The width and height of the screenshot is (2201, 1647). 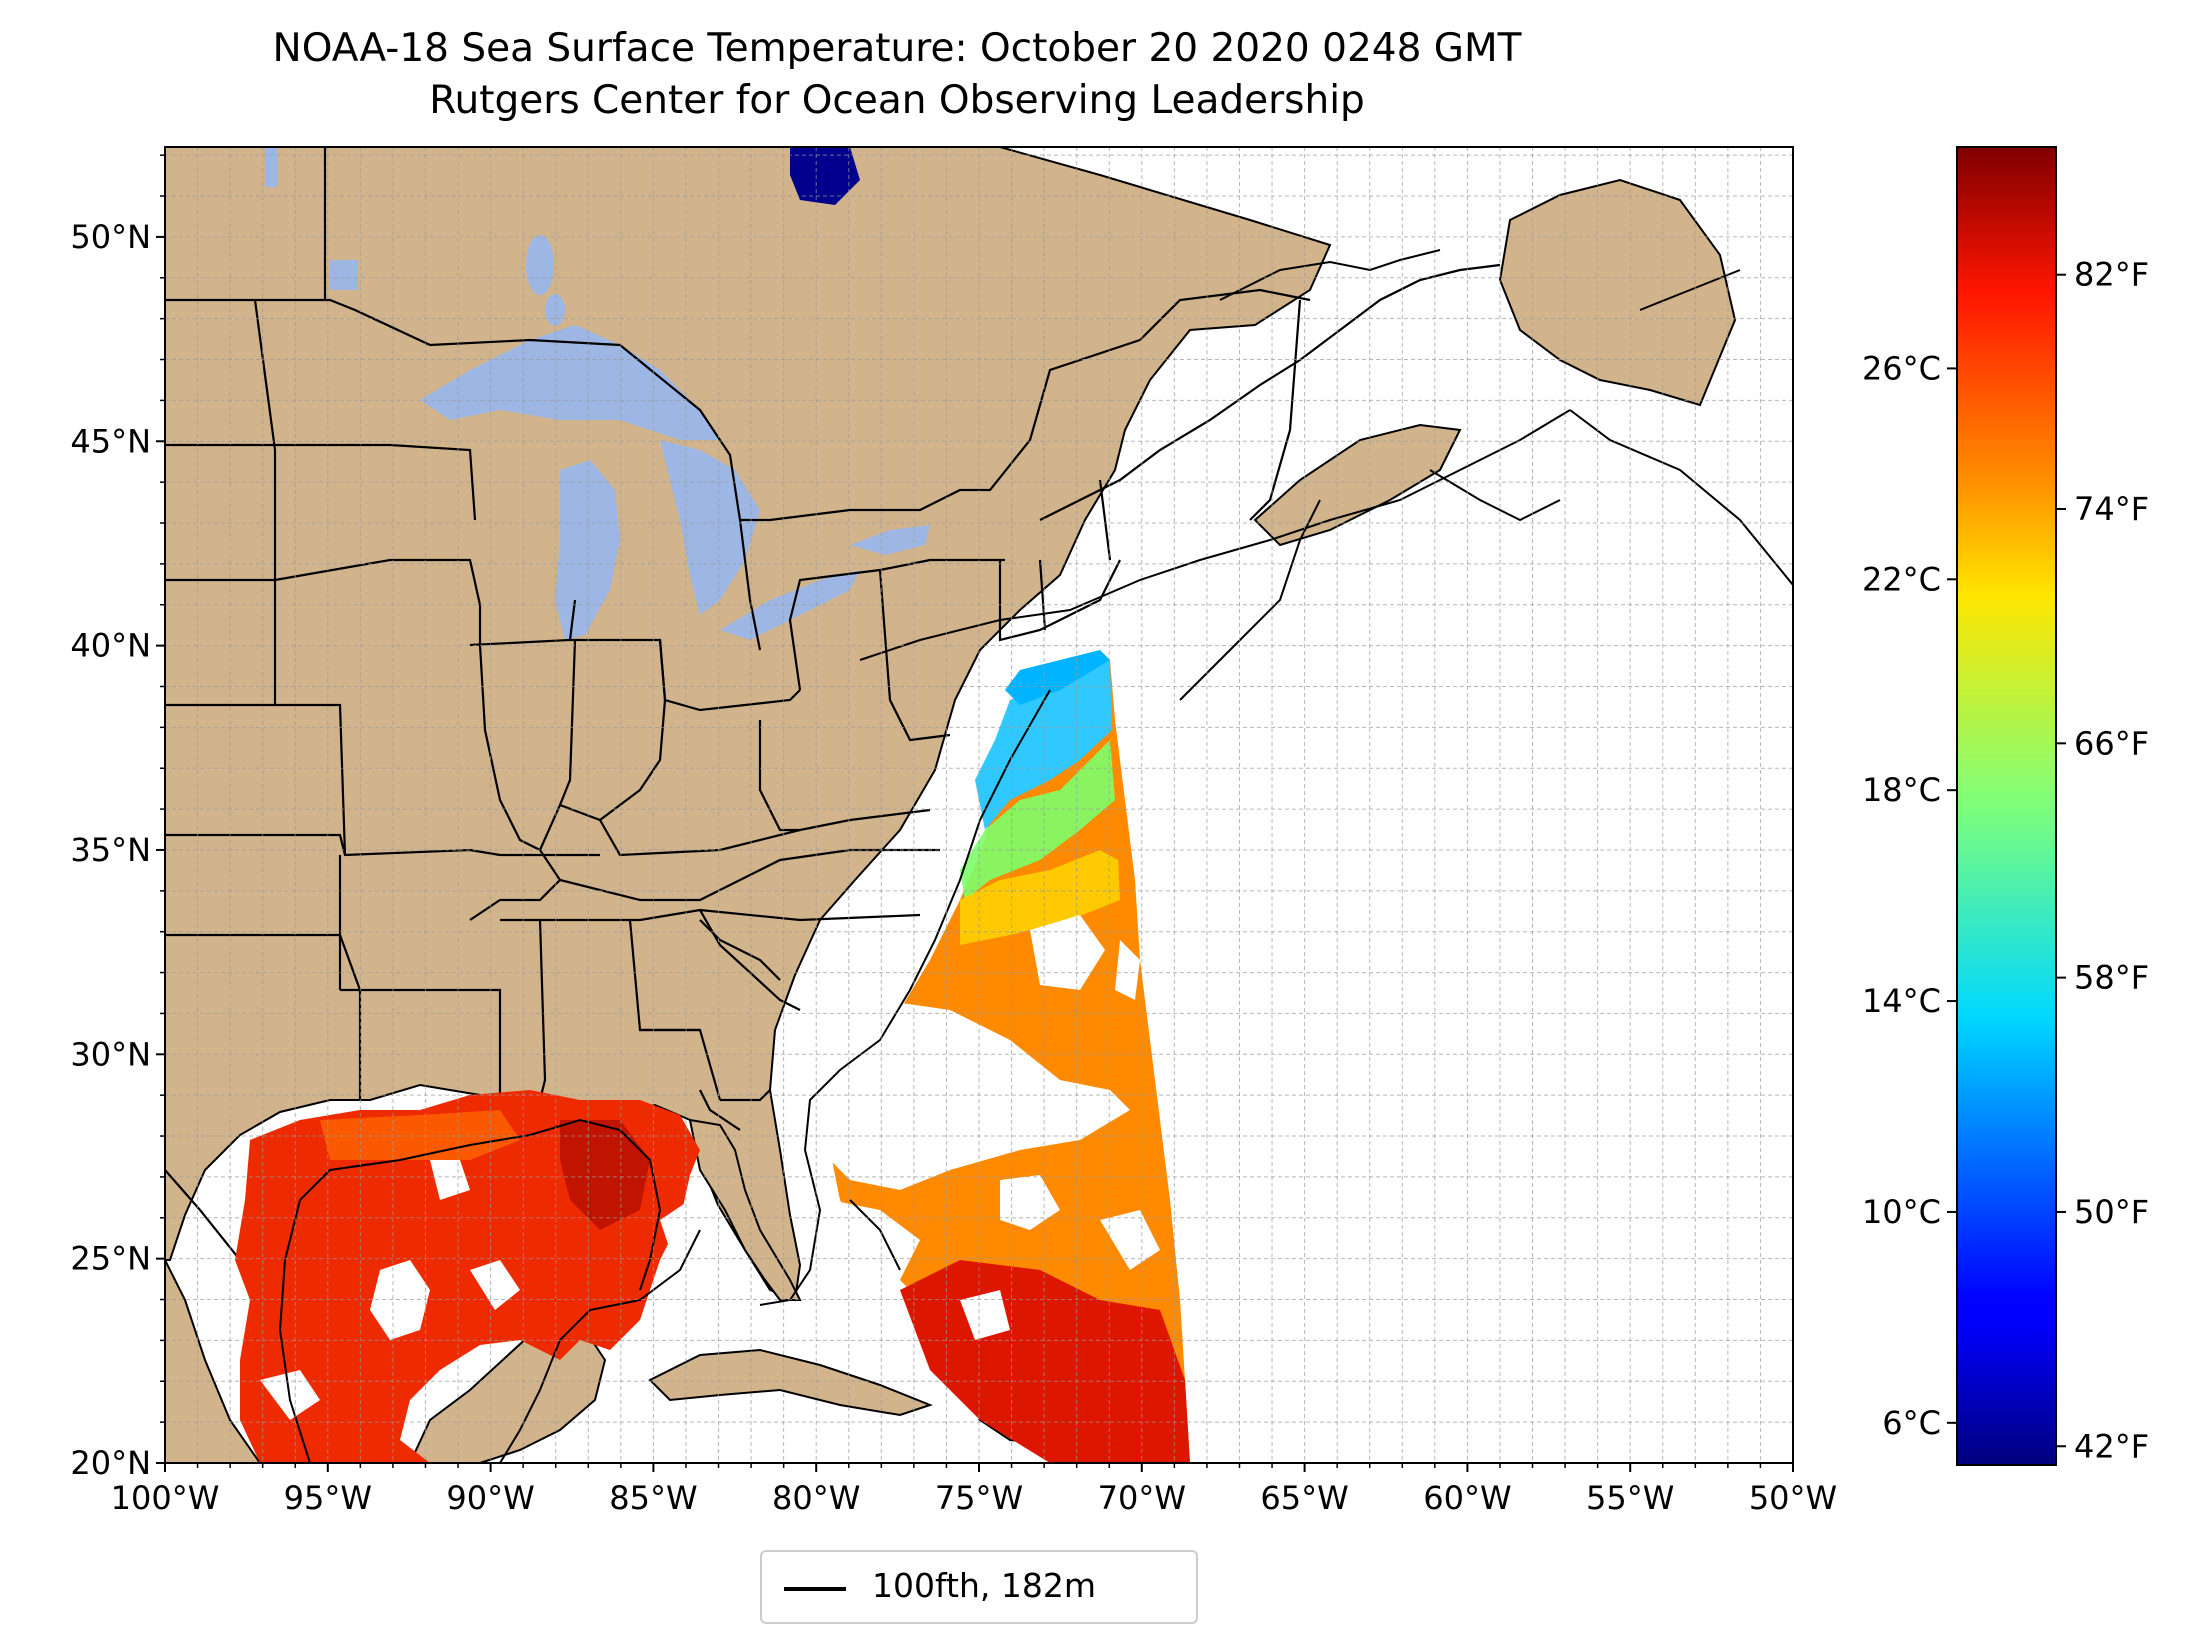 What do you see at coordinates (1901, 1212) in the screenshot?
I see `celsius-tick-label: 10°C` at bounding box center [1901, 1212].